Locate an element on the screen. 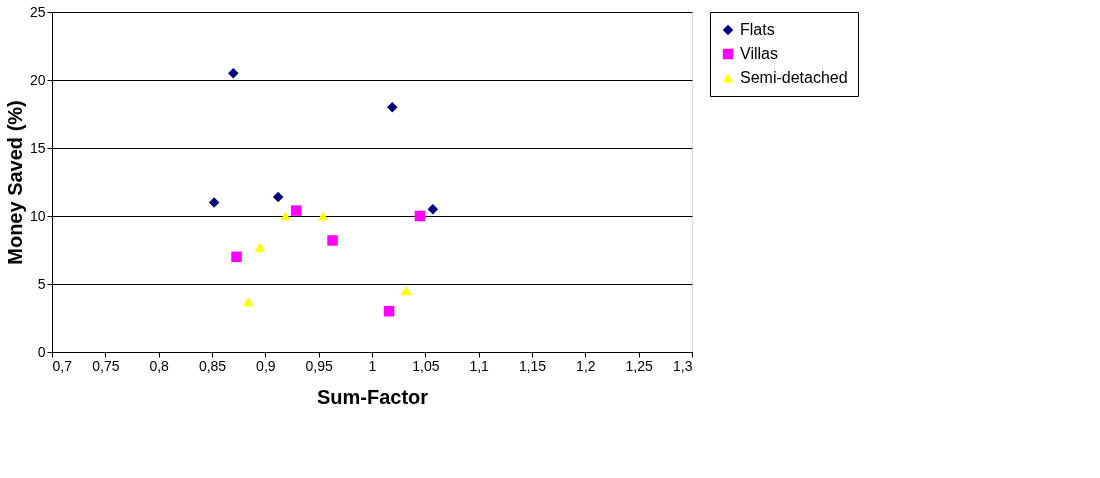 The height and width of the screenshot is (478, 1100). x-tick-label: 1,25 is located at coordinates (639, 365).